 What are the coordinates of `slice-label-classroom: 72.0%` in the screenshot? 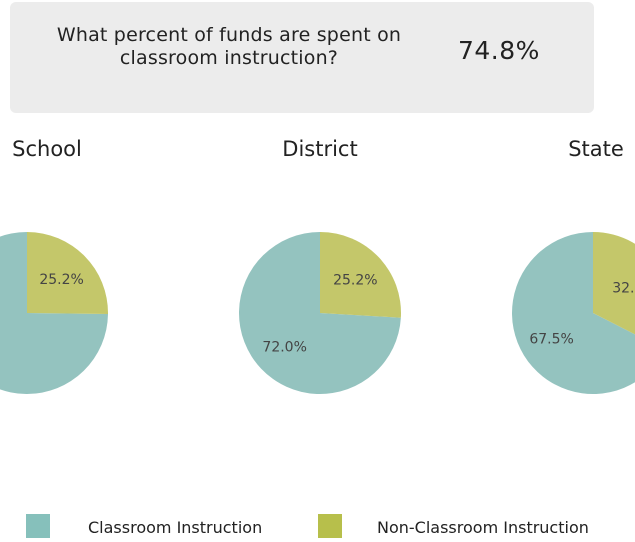 It's located at (284, 347).